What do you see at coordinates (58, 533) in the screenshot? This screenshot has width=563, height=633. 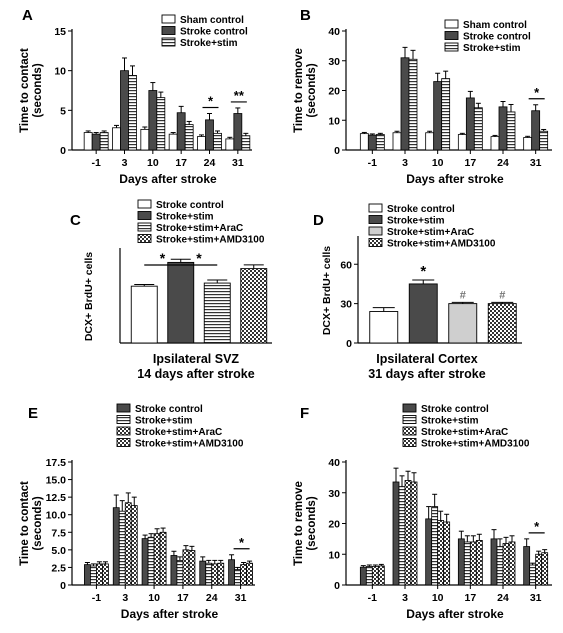 I see `y-tick-label: 7.5` at bounding box center [58, 533].